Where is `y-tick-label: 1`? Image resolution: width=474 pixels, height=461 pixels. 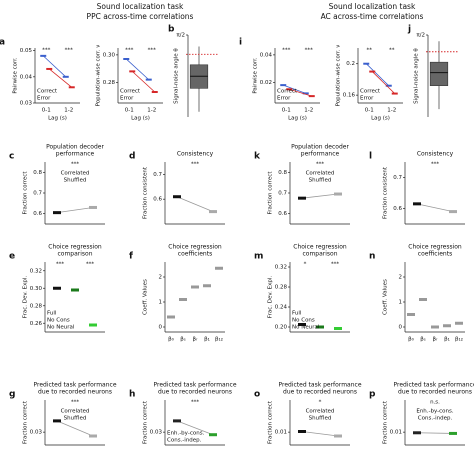 y-tick-label: 1 is located at coordinates (161, 303).